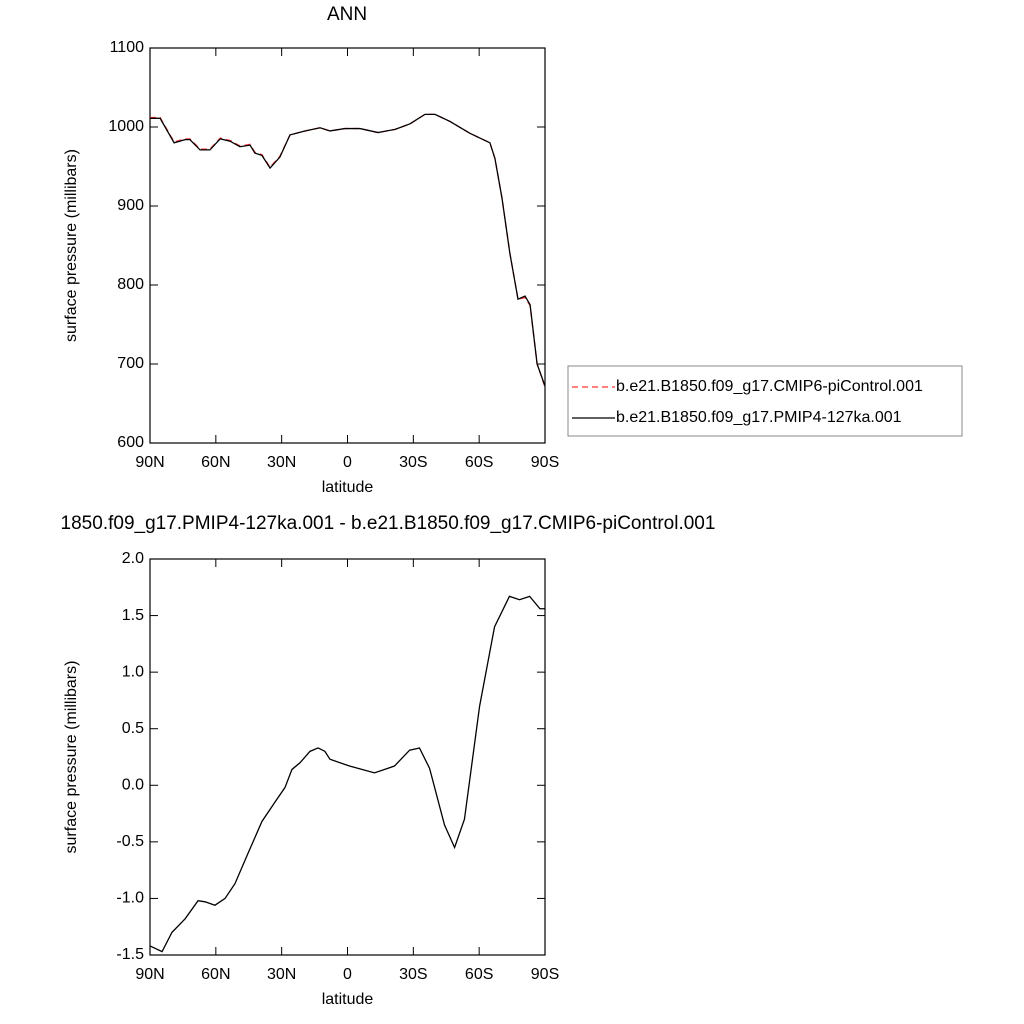  I want to click on y-tick-label: 900, so click(130, 205).